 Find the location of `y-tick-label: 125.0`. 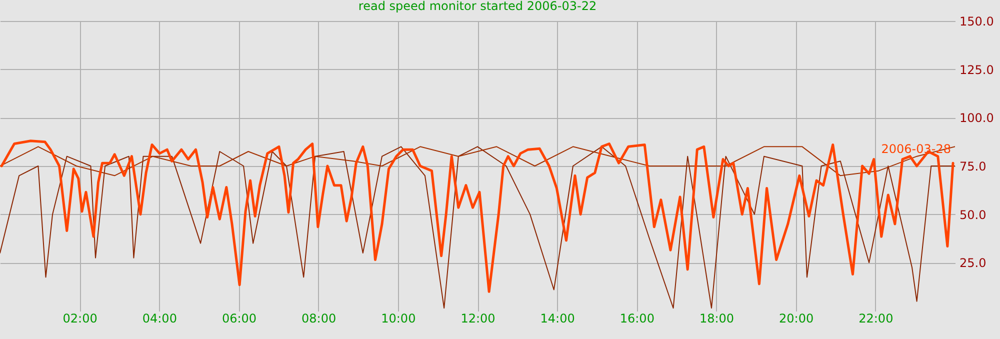

y-tick-label: 125.0 is located at coordinates (977, 69).